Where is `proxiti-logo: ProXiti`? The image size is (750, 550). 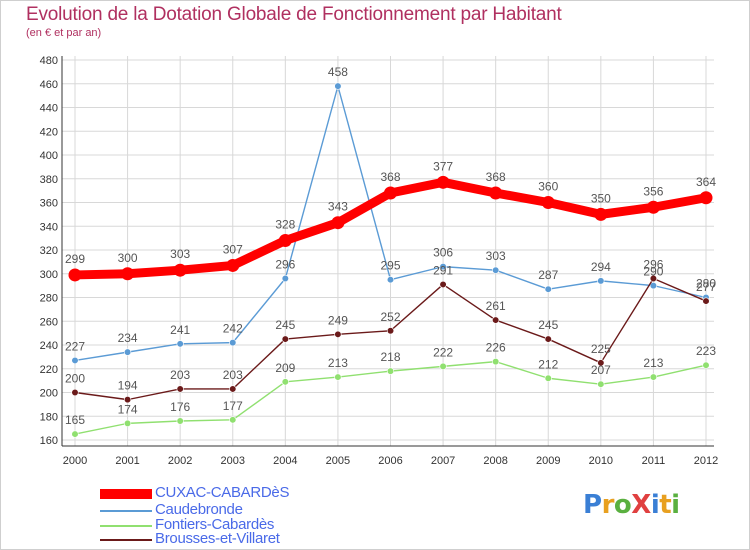
proxiti-logo: ProXiti is located at coordinates (631, 505).